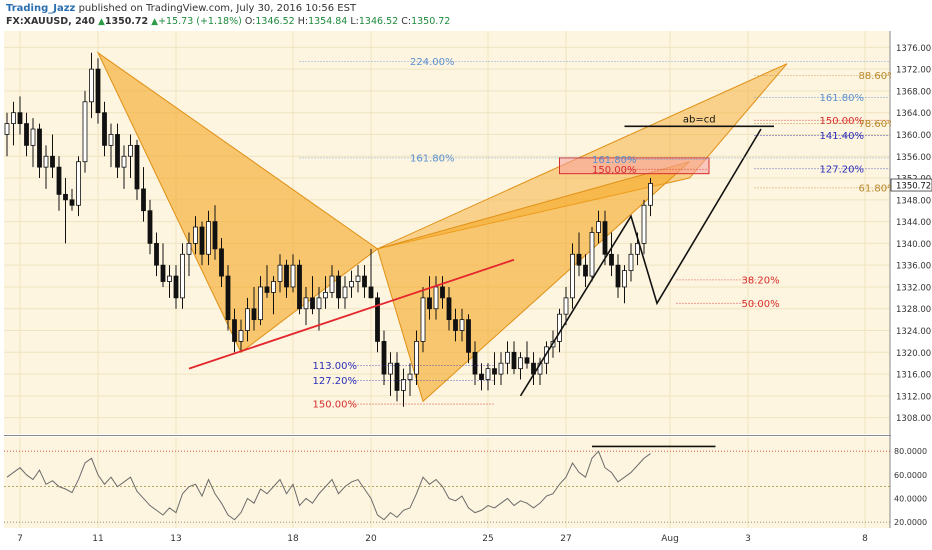 The image size is (932, 550). I want to click on time-tick-label: 11, so click(97, 539).